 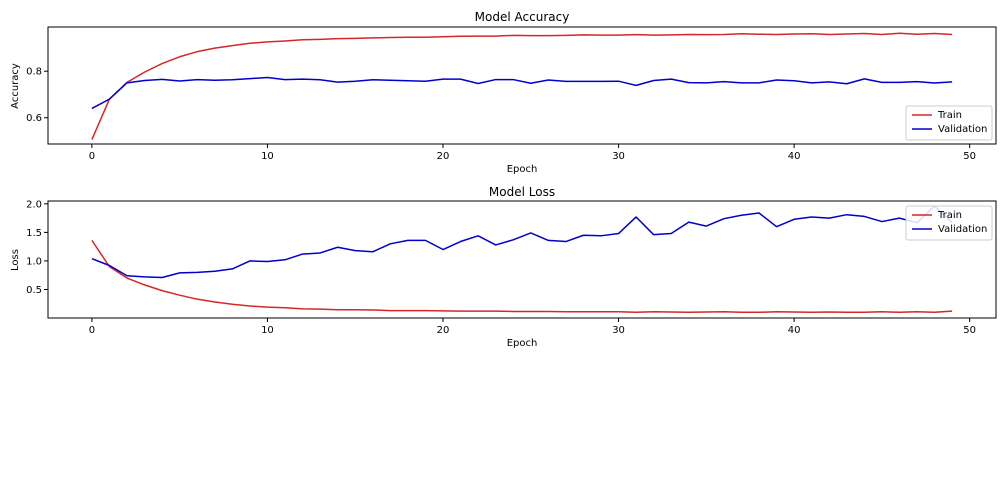 I want to click on loss-x-tick-label: 10, so click(x=267, y=330).